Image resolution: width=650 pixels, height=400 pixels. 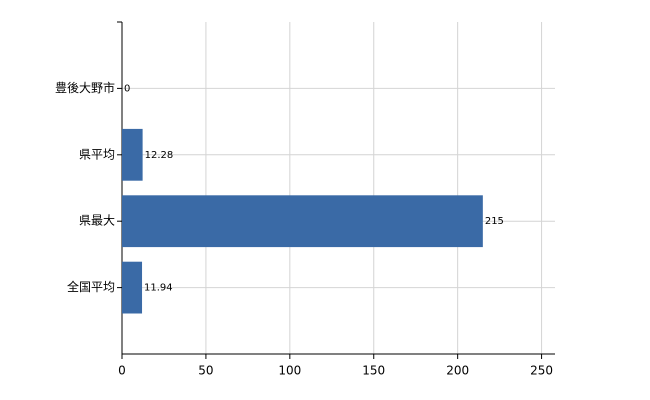 What do you see at coordinates (97, 221) in the screenshot?
I see `y-tick-label: 県最大` at bounding box center [97, 221].